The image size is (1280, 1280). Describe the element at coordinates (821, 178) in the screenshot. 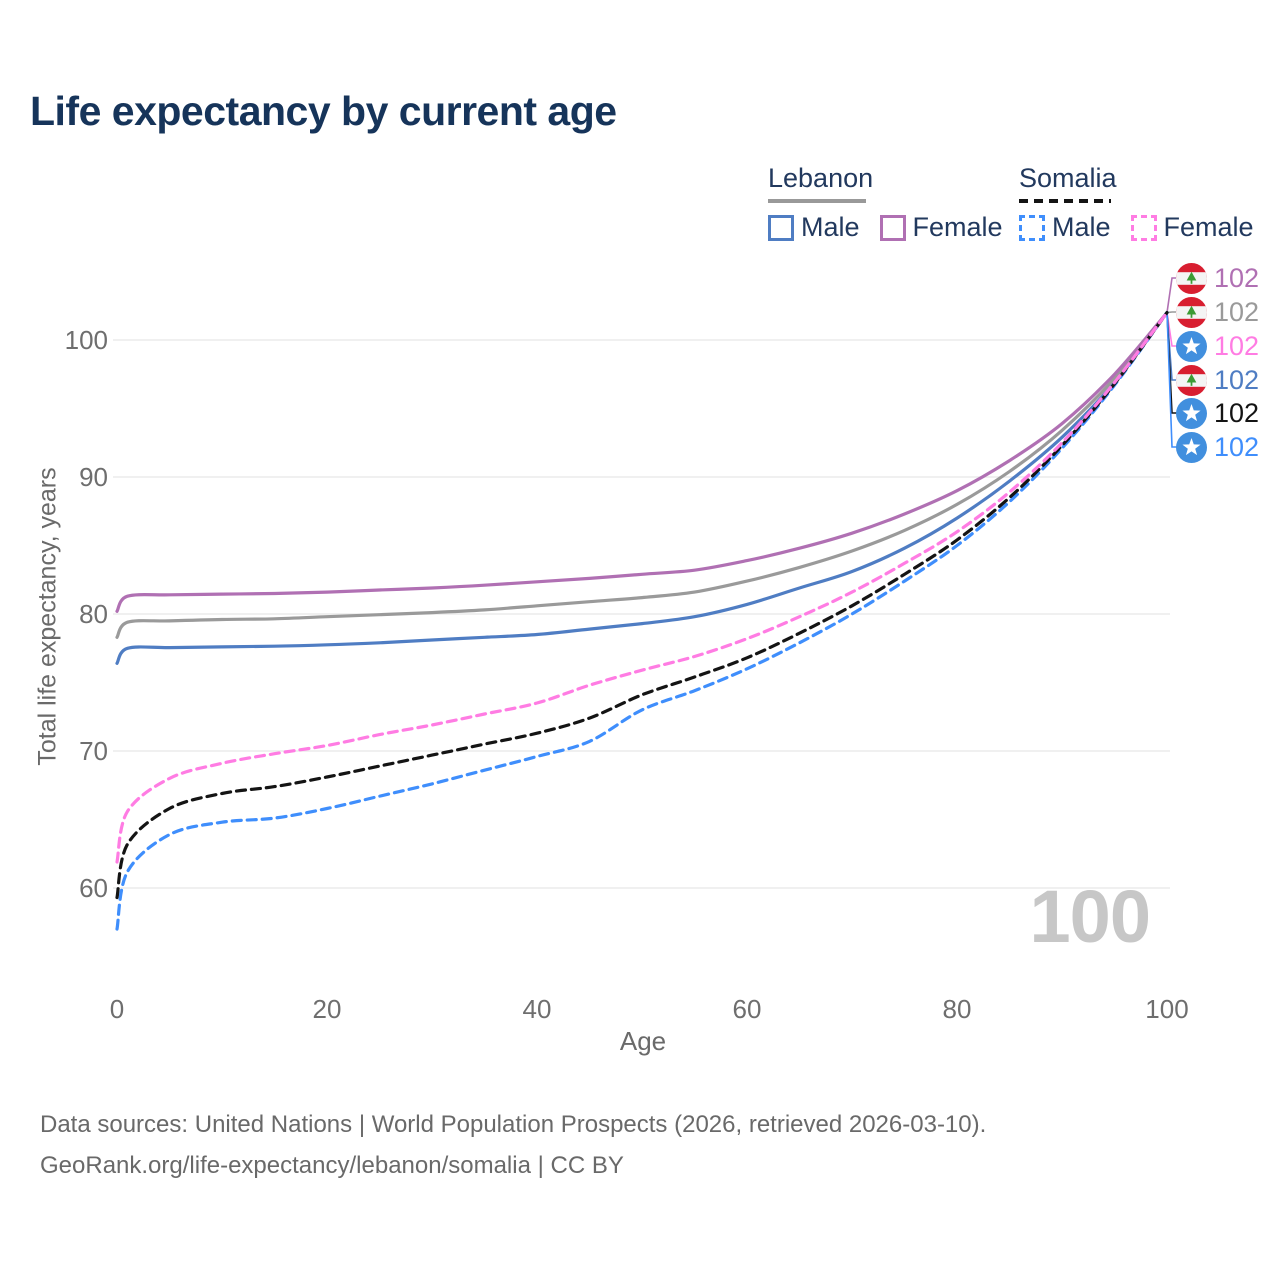

I see `legend-lebanon-header: Lebanon` at that location.